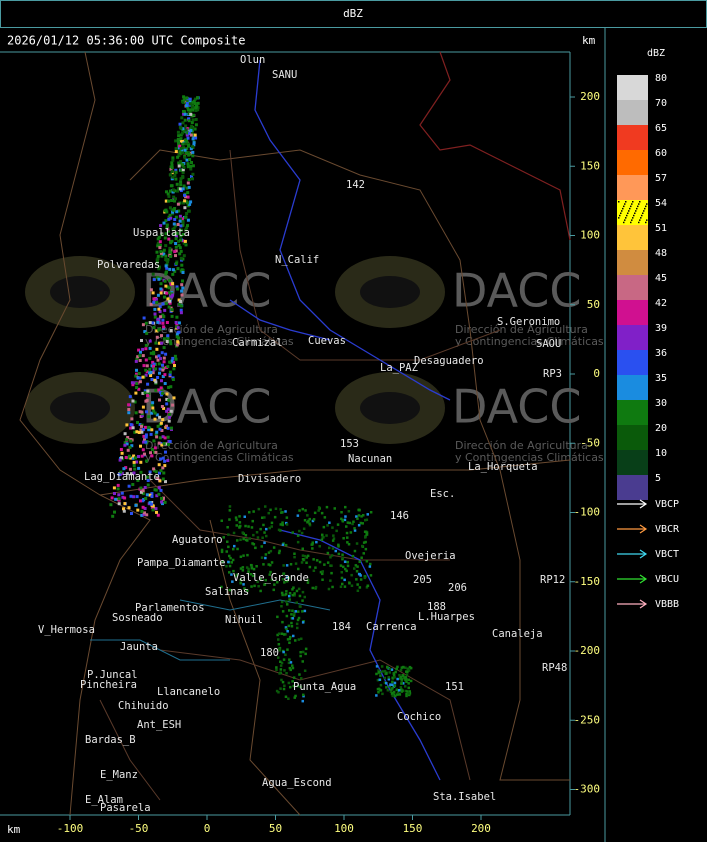  I want to click on legend-level: 30, so click(661, 403).